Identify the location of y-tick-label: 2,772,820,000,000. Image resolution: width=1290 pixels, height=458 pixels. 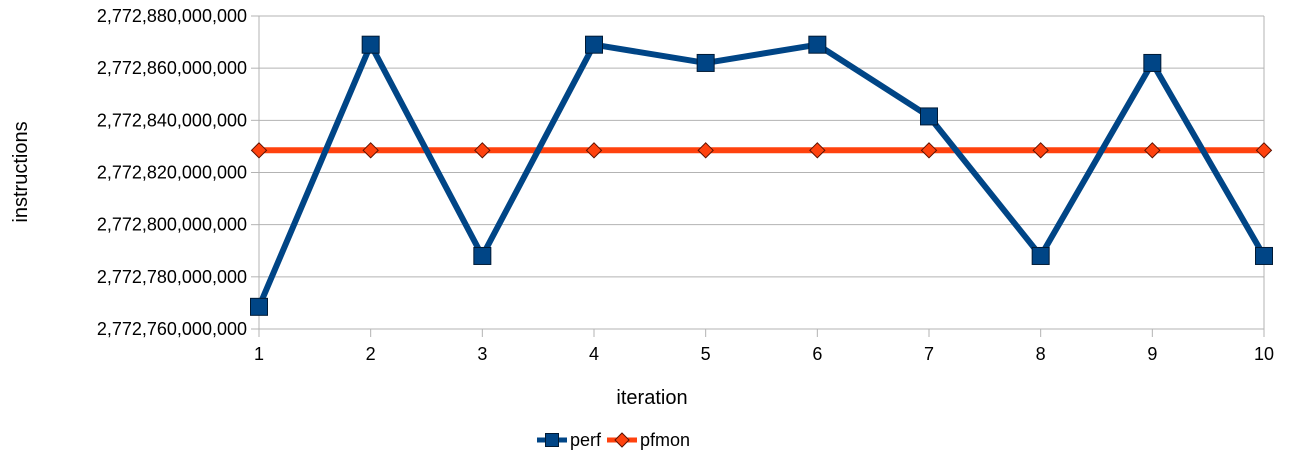
(172, 173).